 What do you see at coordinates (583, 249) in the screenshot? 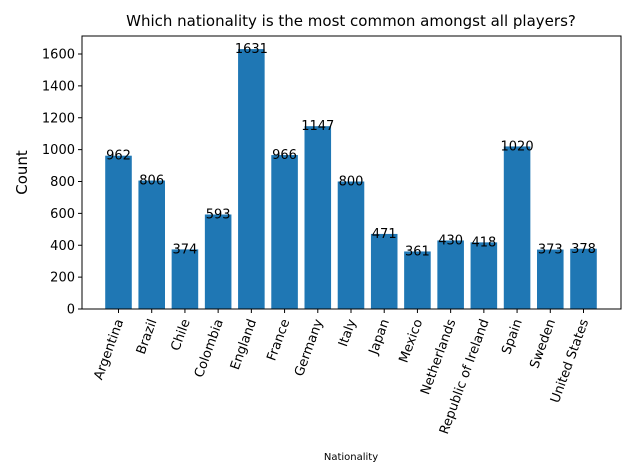
I see `bar-value-label: 378` at bounding box center [583, 249].